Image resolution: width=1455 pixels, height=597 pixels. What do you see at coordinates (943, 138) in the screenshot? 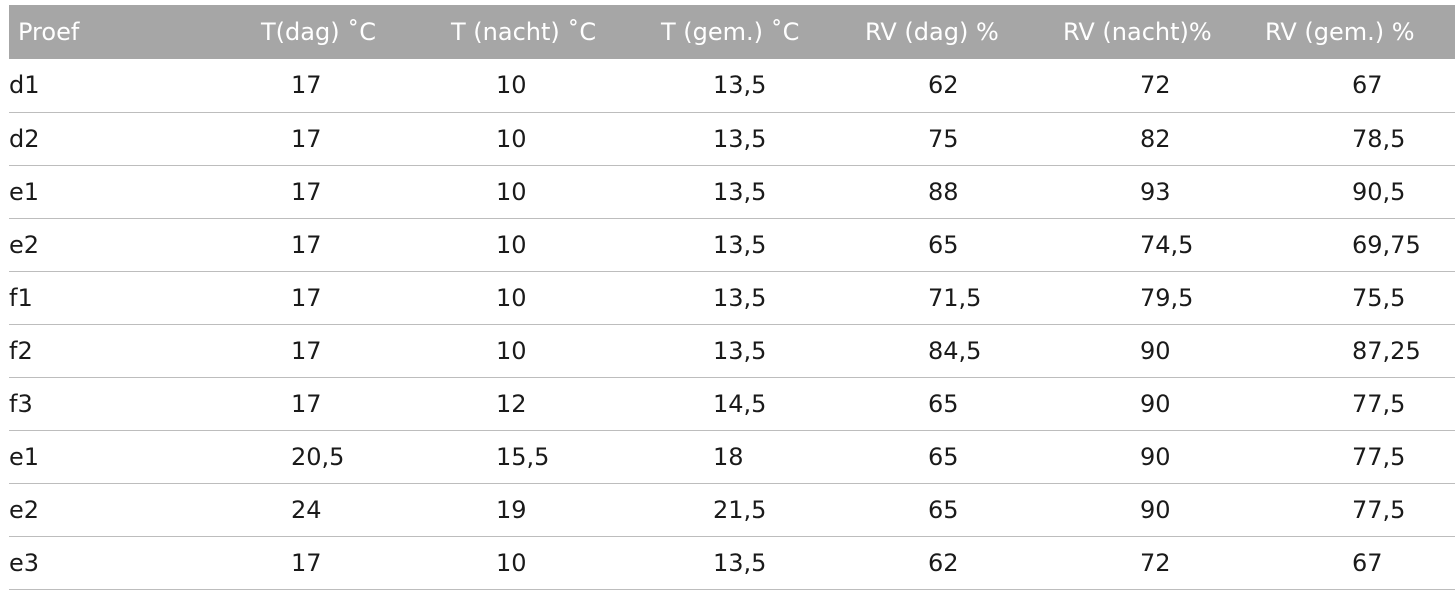
I see `cell-rv-dag: 75` at bounding box center [943, 138].